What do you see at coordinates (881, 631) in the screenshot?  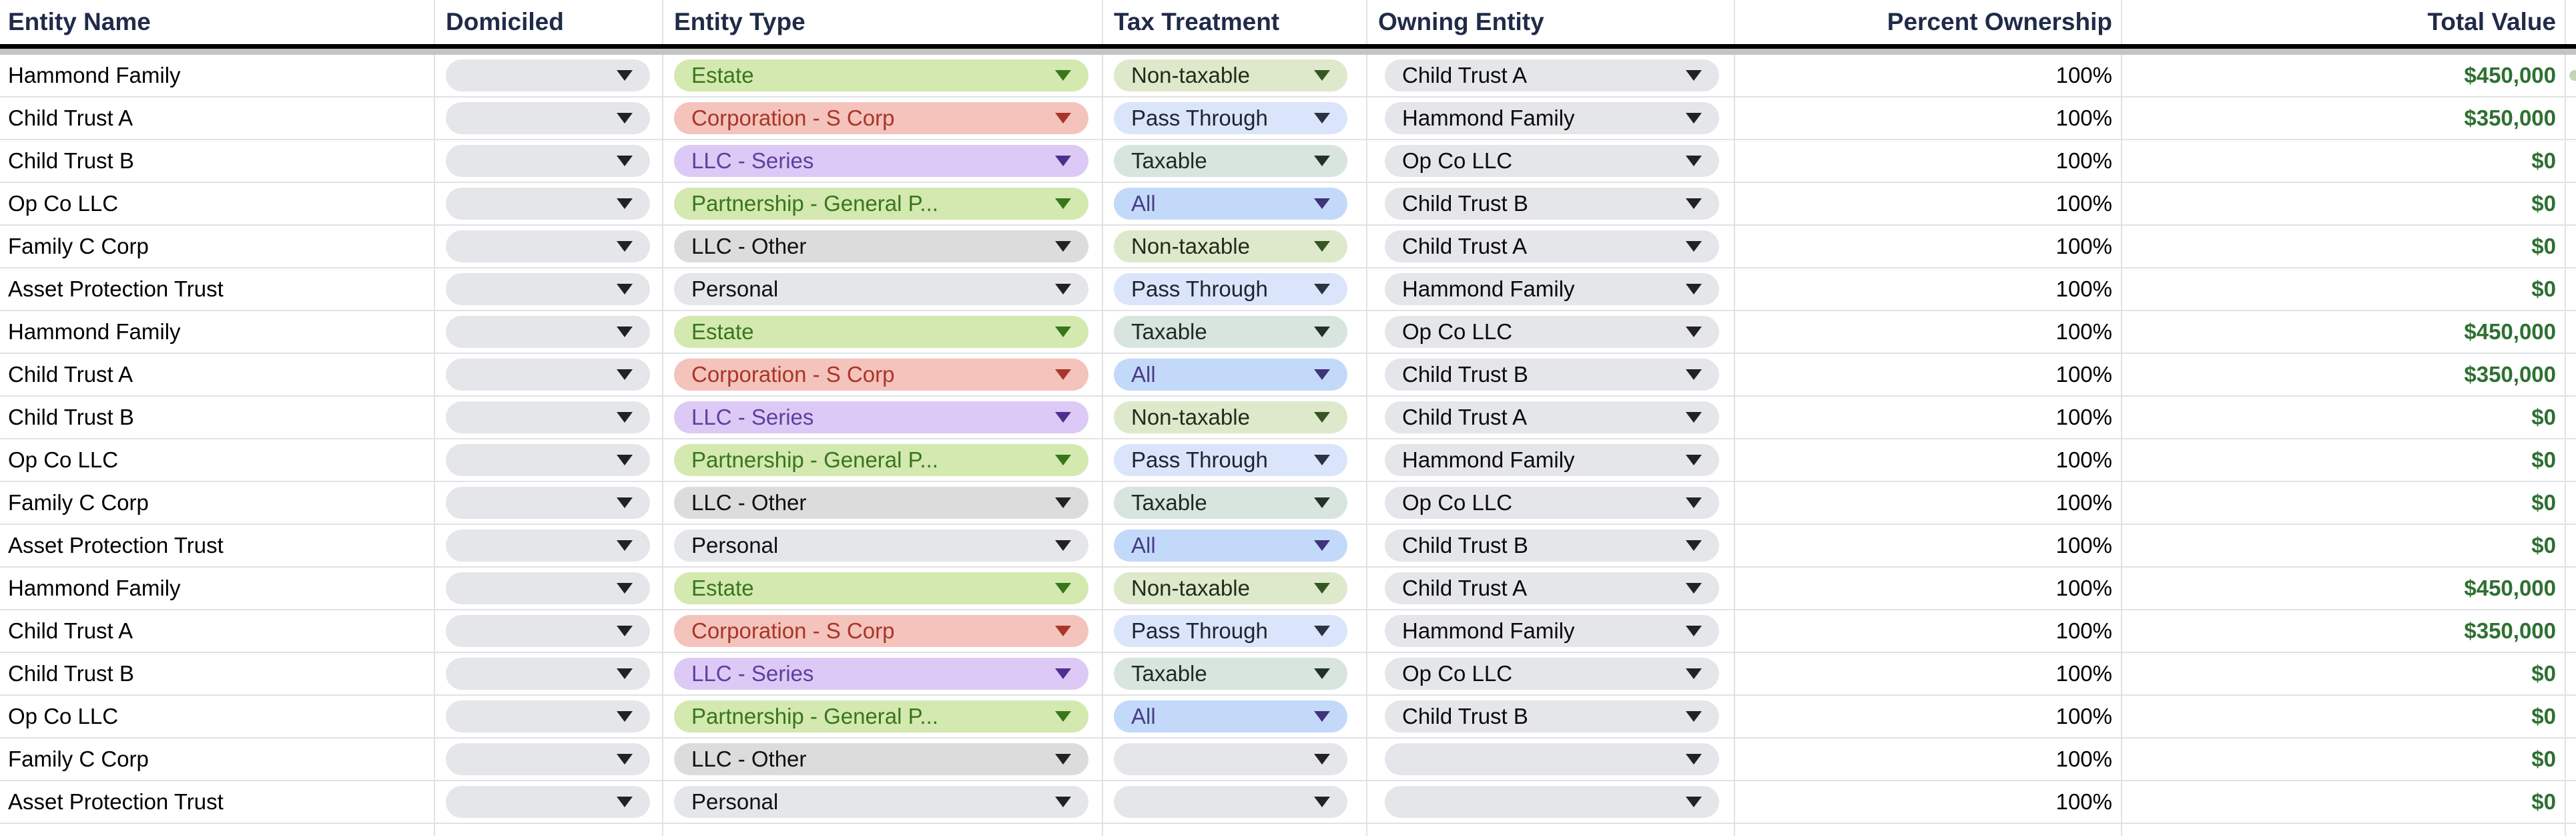 I see `entity-type-dropdown: Corporation - S Corp` at bounding box center [881, 631].